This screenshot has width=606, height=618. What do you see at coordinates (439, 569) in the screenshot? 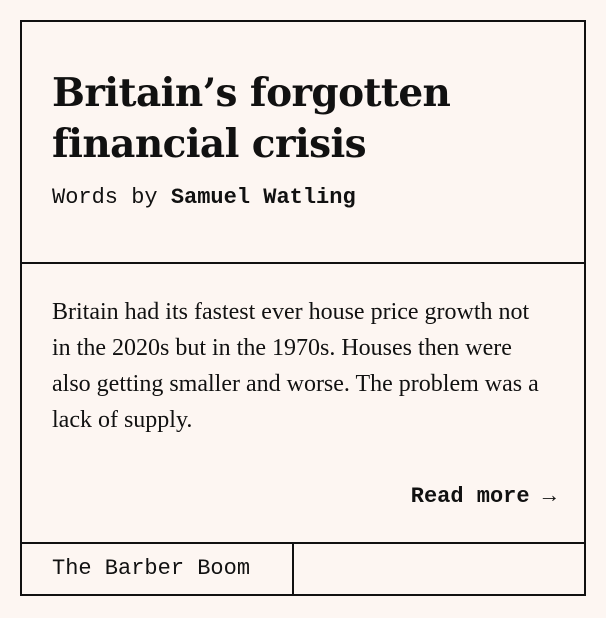
I see `footer-empty-cell` at bounding box center [439, 569].